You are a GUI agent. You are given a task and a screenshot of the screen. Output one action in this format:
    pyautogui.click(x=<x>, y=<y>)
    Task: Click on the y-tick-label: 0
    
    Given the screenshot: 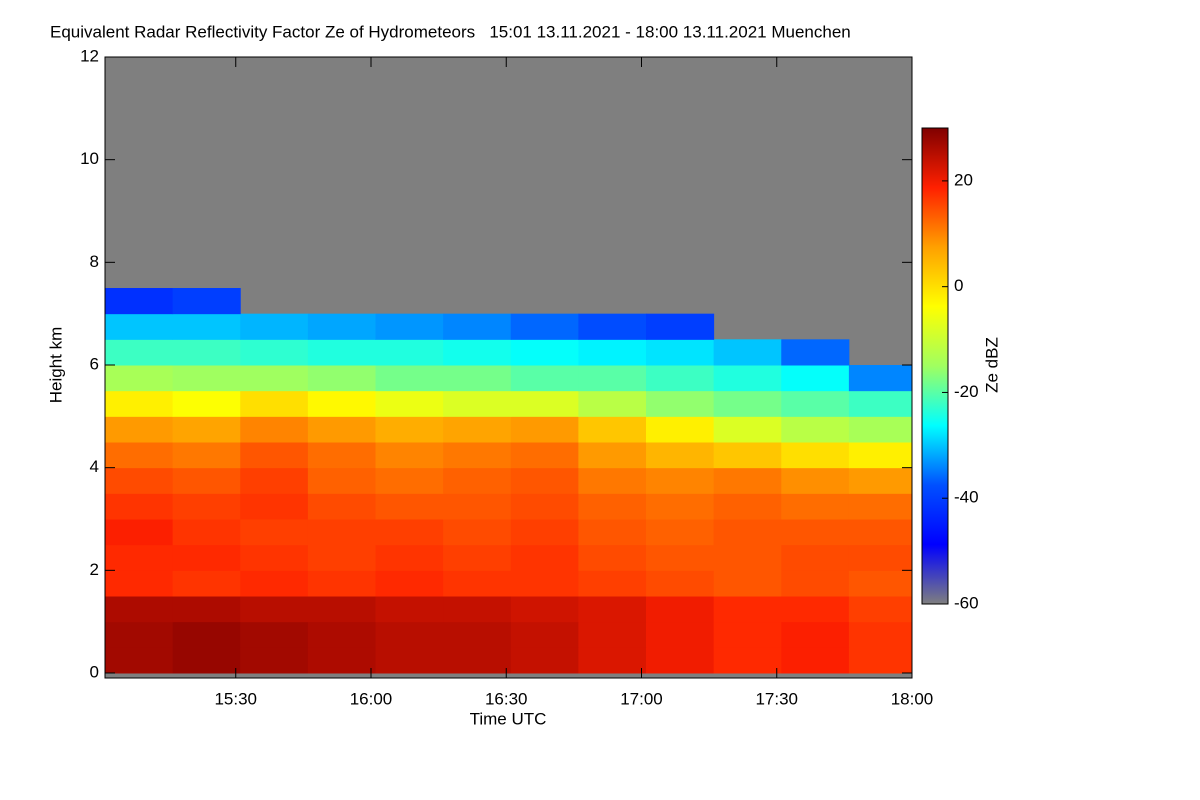 What is the action you would take?
    pyautogui.click(x=94, y=671)
    